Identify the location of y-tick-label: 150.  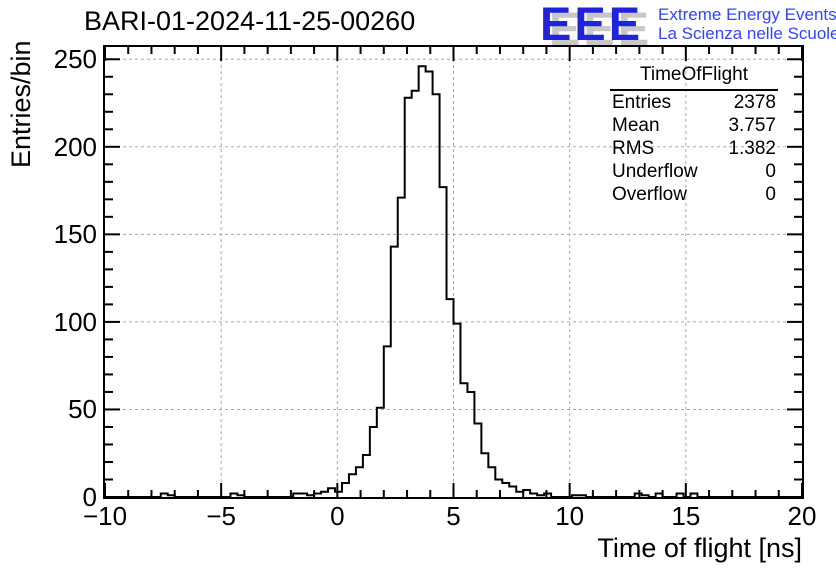
(75, 234).